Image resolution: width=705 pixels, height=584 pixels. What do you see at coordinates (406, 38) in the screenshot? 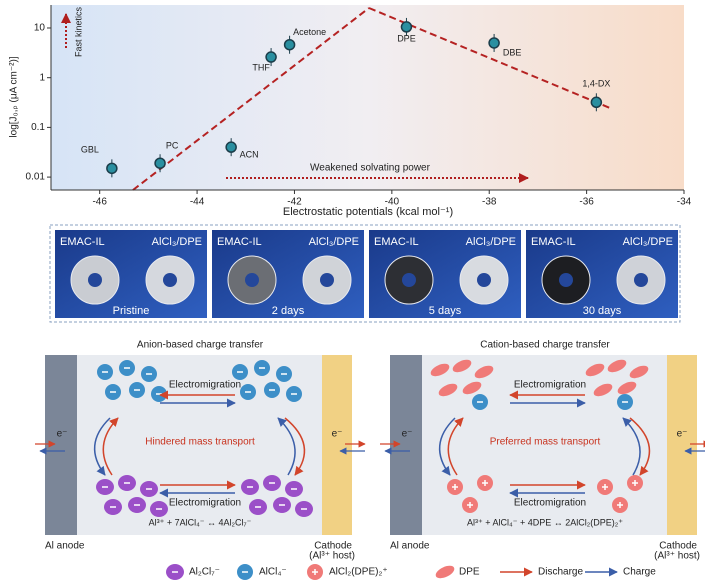
I see `point-label: DPE` at bounding box center [406, 38].